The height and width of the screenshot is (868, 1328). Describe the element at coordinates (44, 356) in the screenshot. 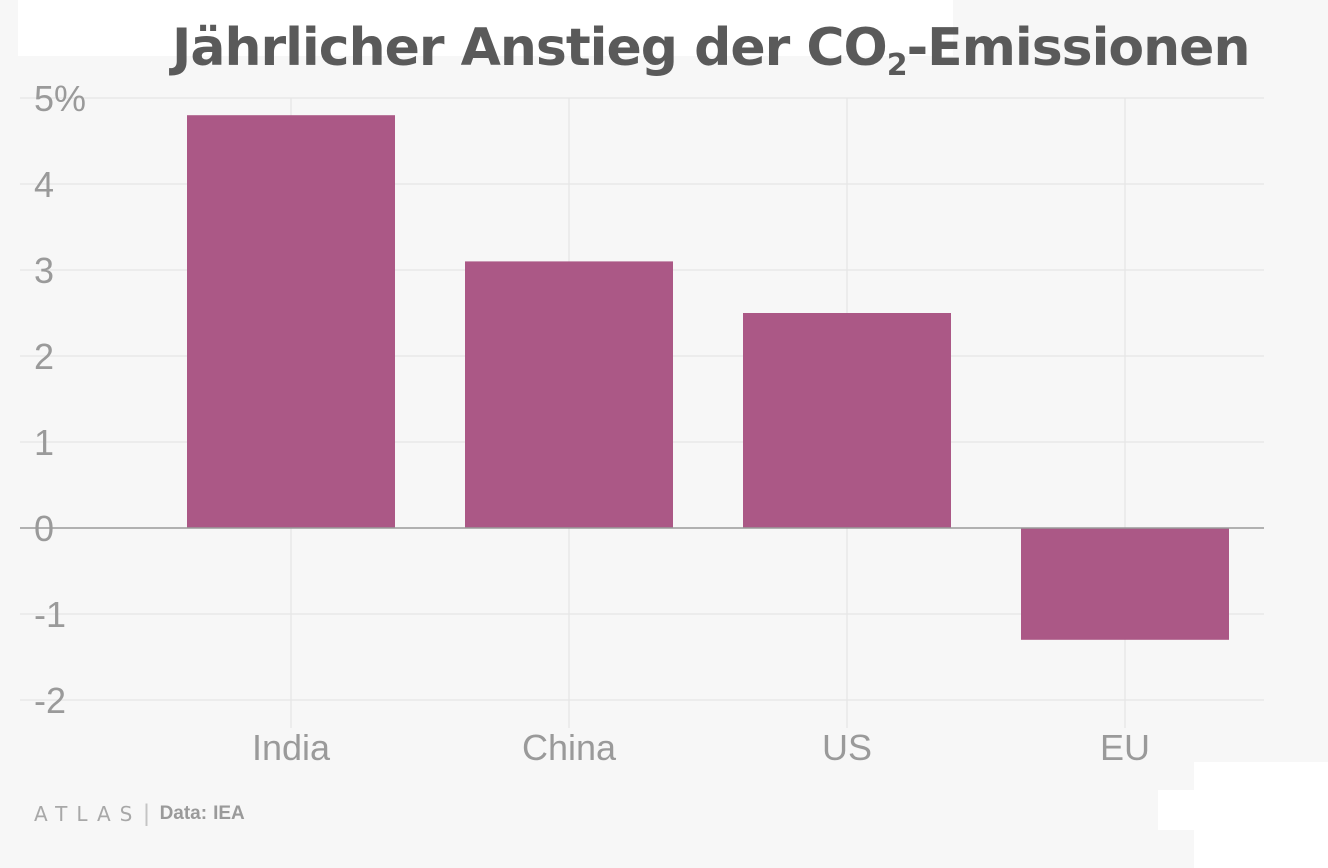

I see `y-tick-label: 2` at that location.